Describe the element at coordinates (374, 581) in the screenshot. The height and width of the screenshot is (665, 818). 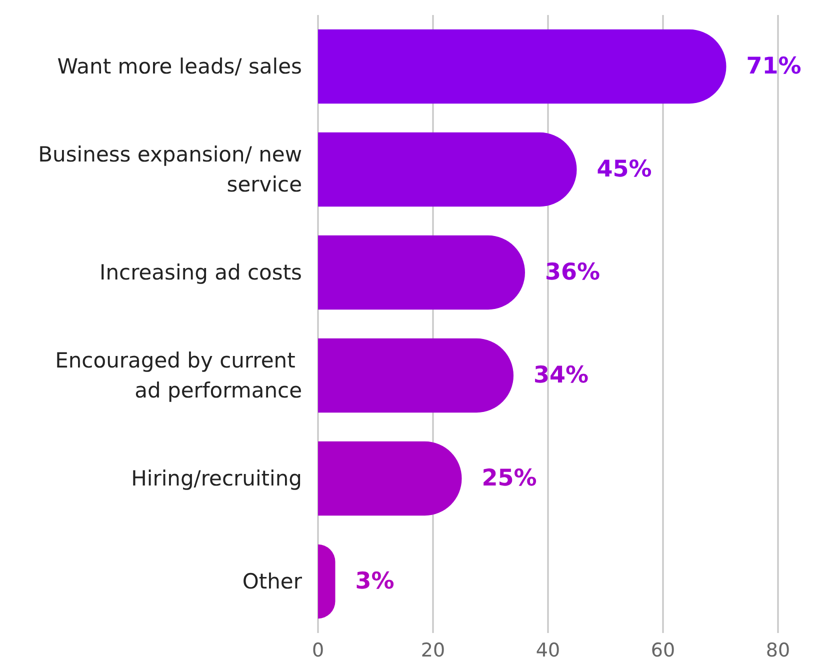
I see `data-label: 3%` at that location.